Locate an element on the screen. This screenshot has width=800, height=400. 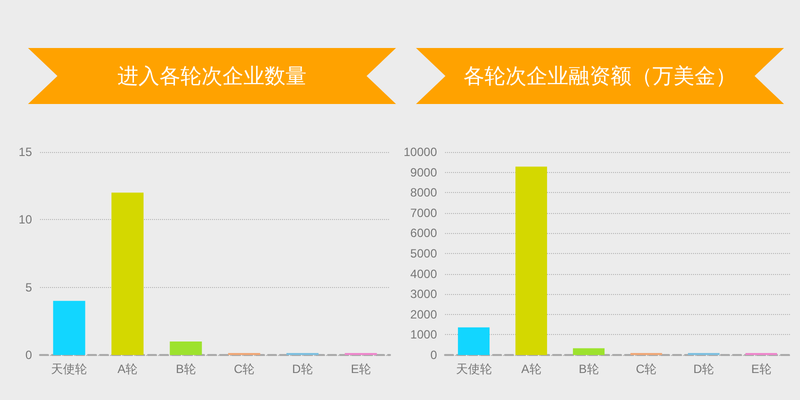
y-tick-label: 10 is located at coordinates (25, 219).